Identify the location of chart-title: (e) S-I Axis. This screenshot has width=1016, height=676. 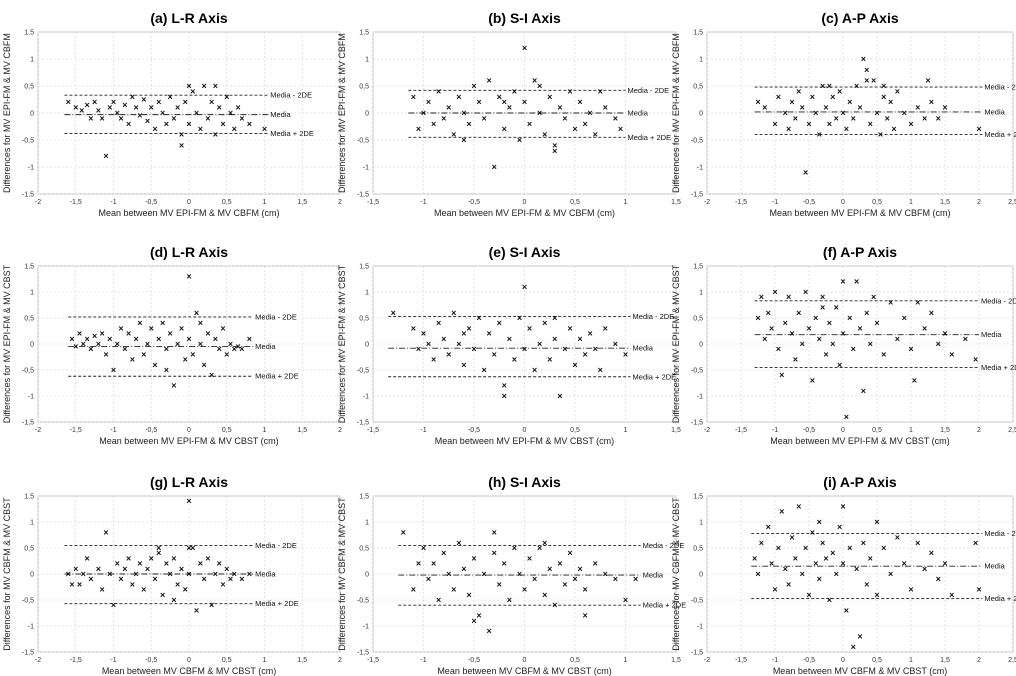
(525, 252).